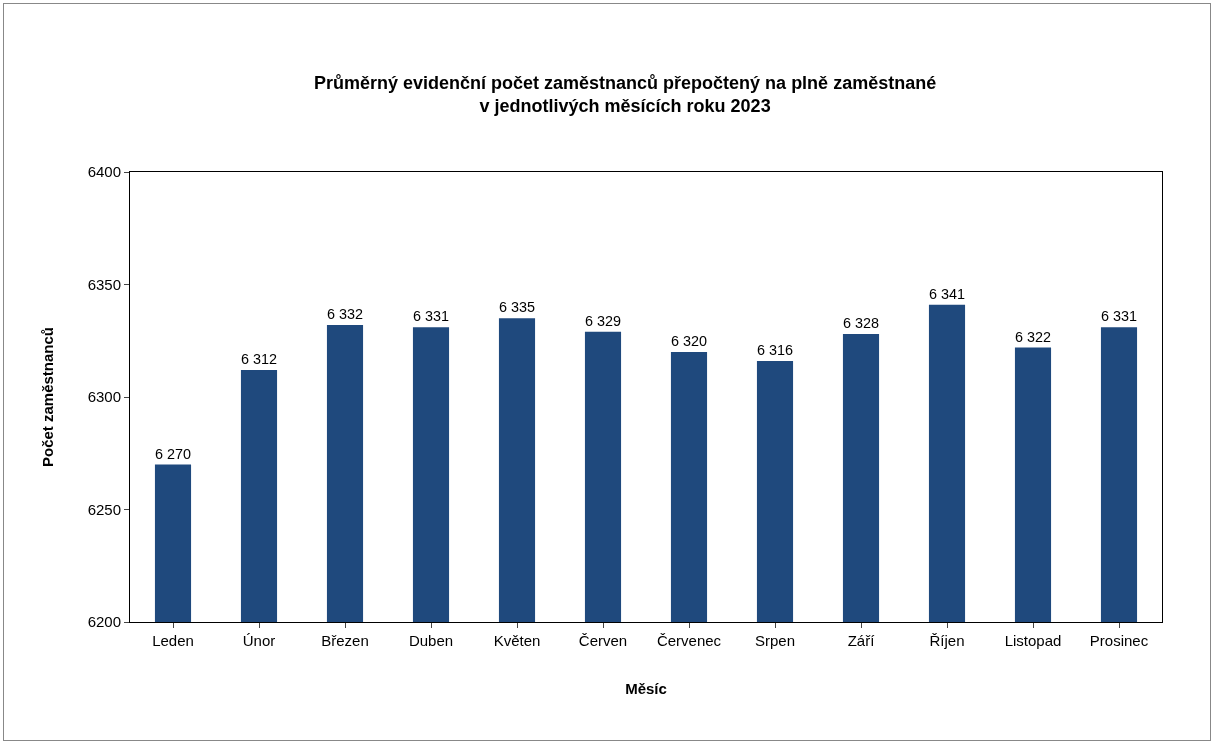 The height and width of the screenshot is (746, 1216). What do you see at coordinates (431, 640) in the screenshot?
I see `x-tick-label: Duben` at bounding box center [431, 640].